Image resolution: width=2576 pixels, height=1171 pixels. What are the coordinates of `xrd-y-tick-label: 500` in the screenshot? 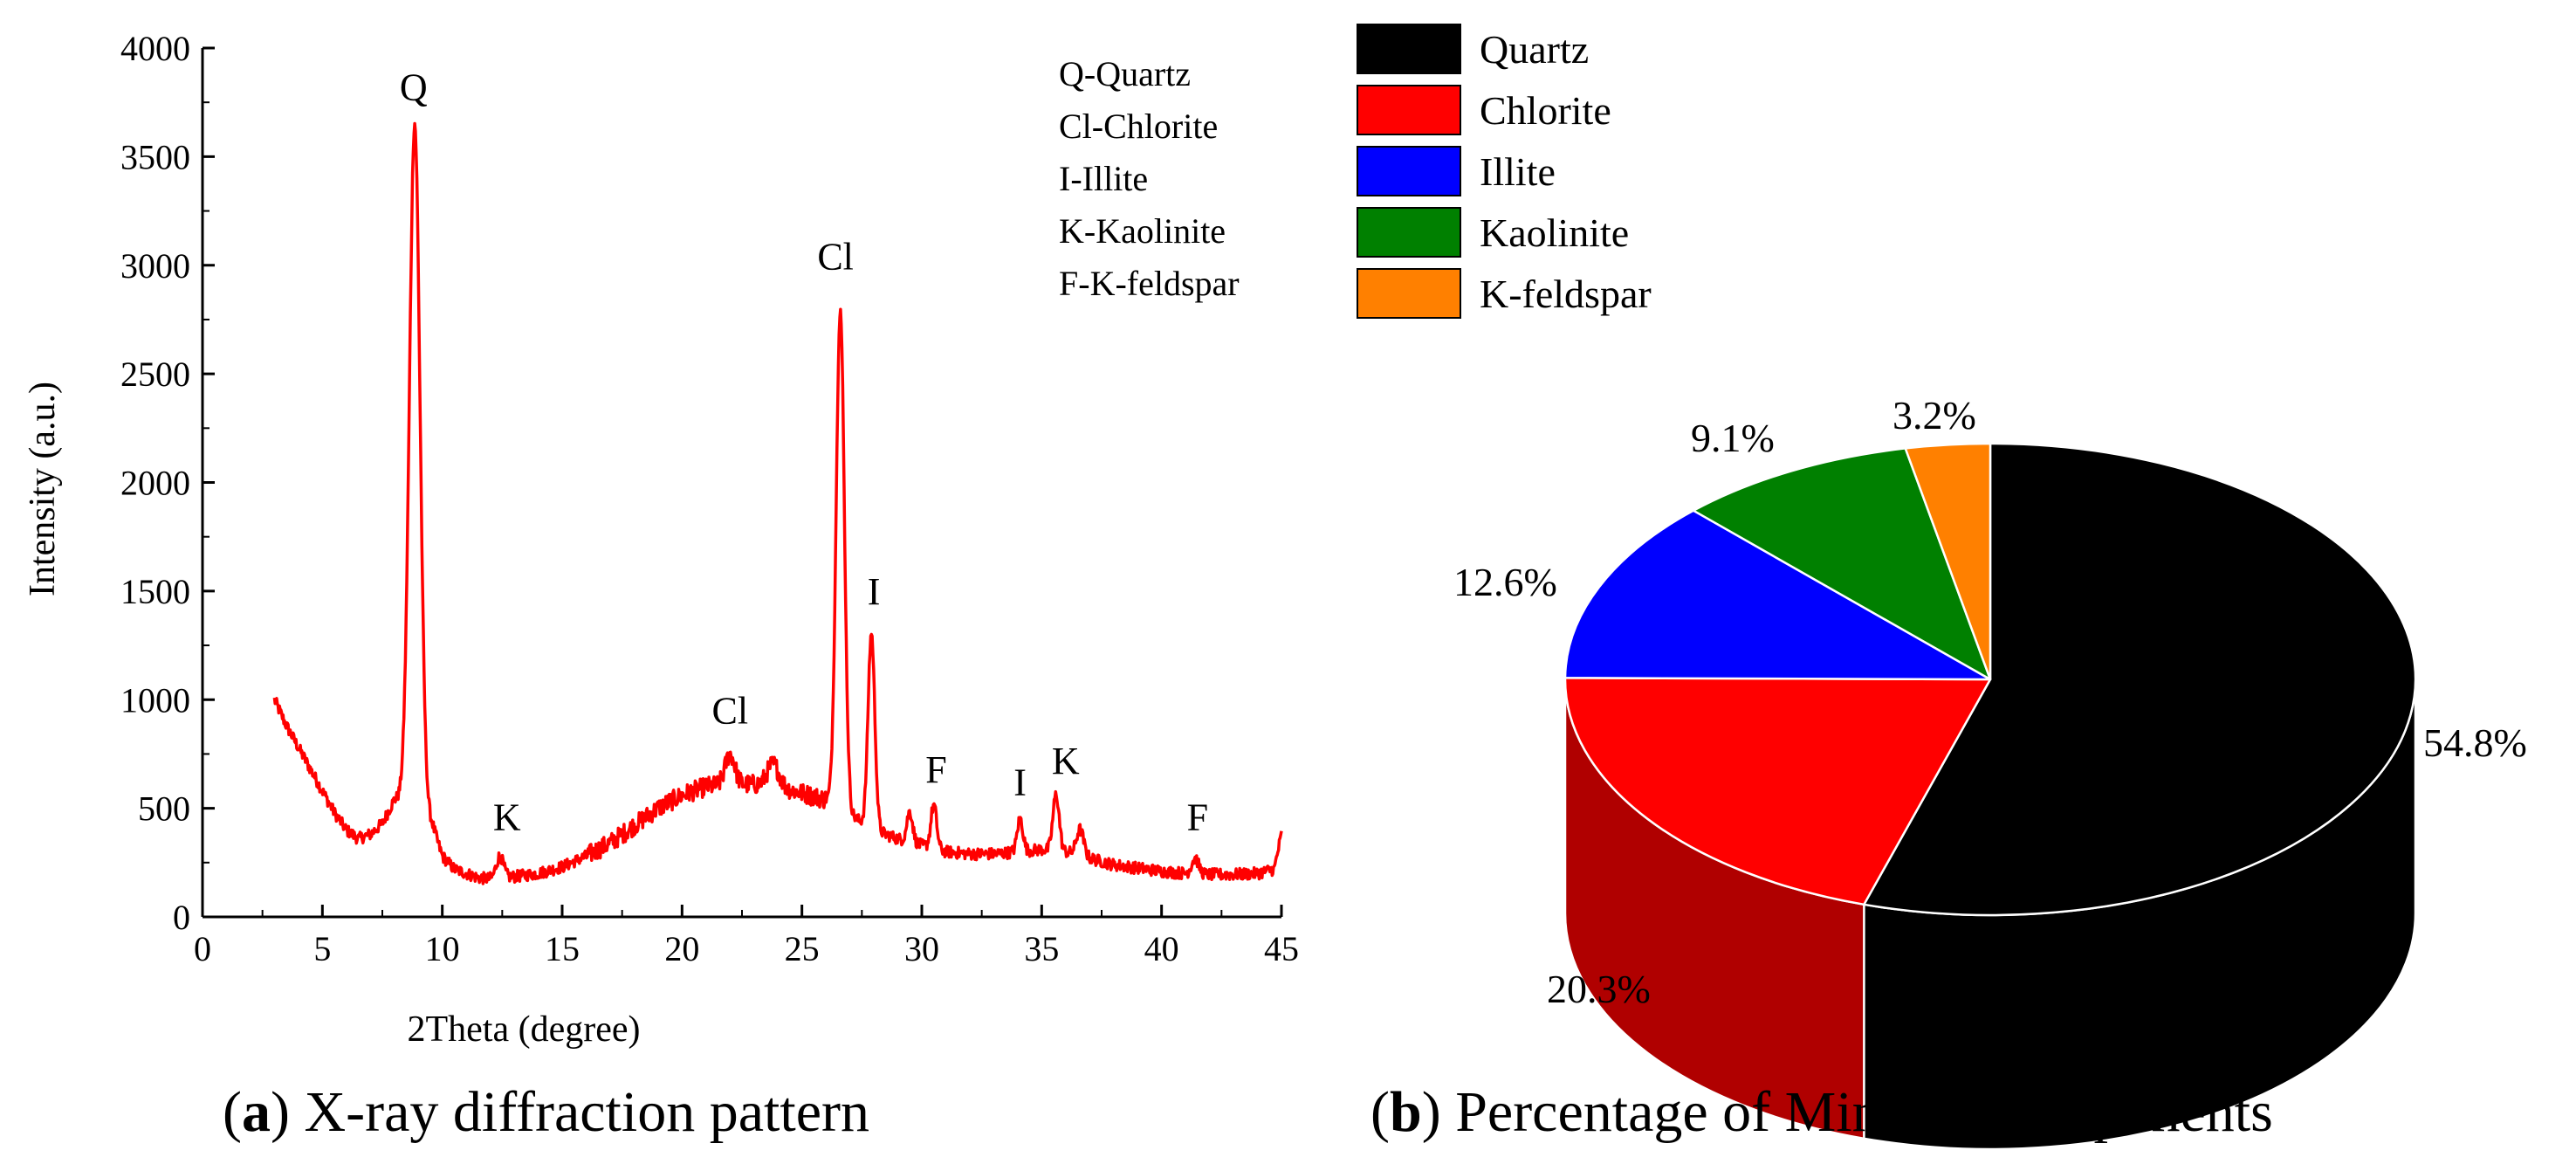 It's located at (164, 809).